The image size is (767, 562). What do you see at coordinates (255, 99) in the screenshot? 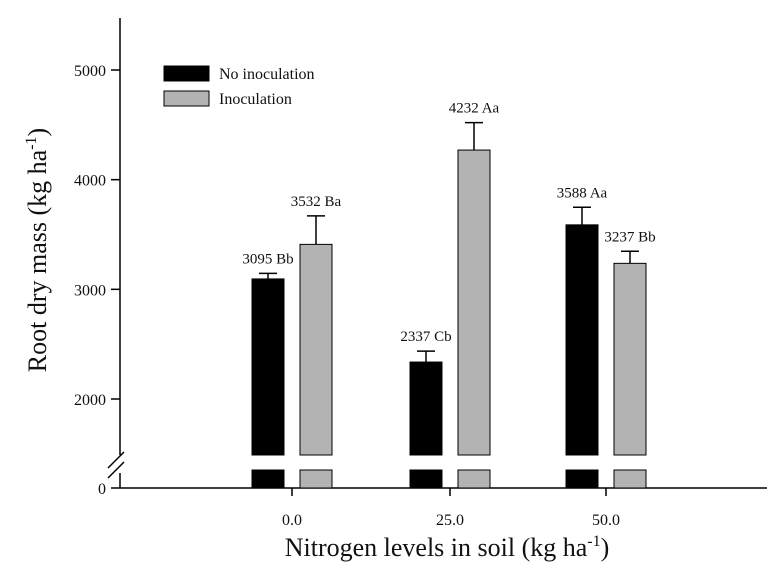
I see `legend-label: Inoculation` at bounding box center [255, 99].